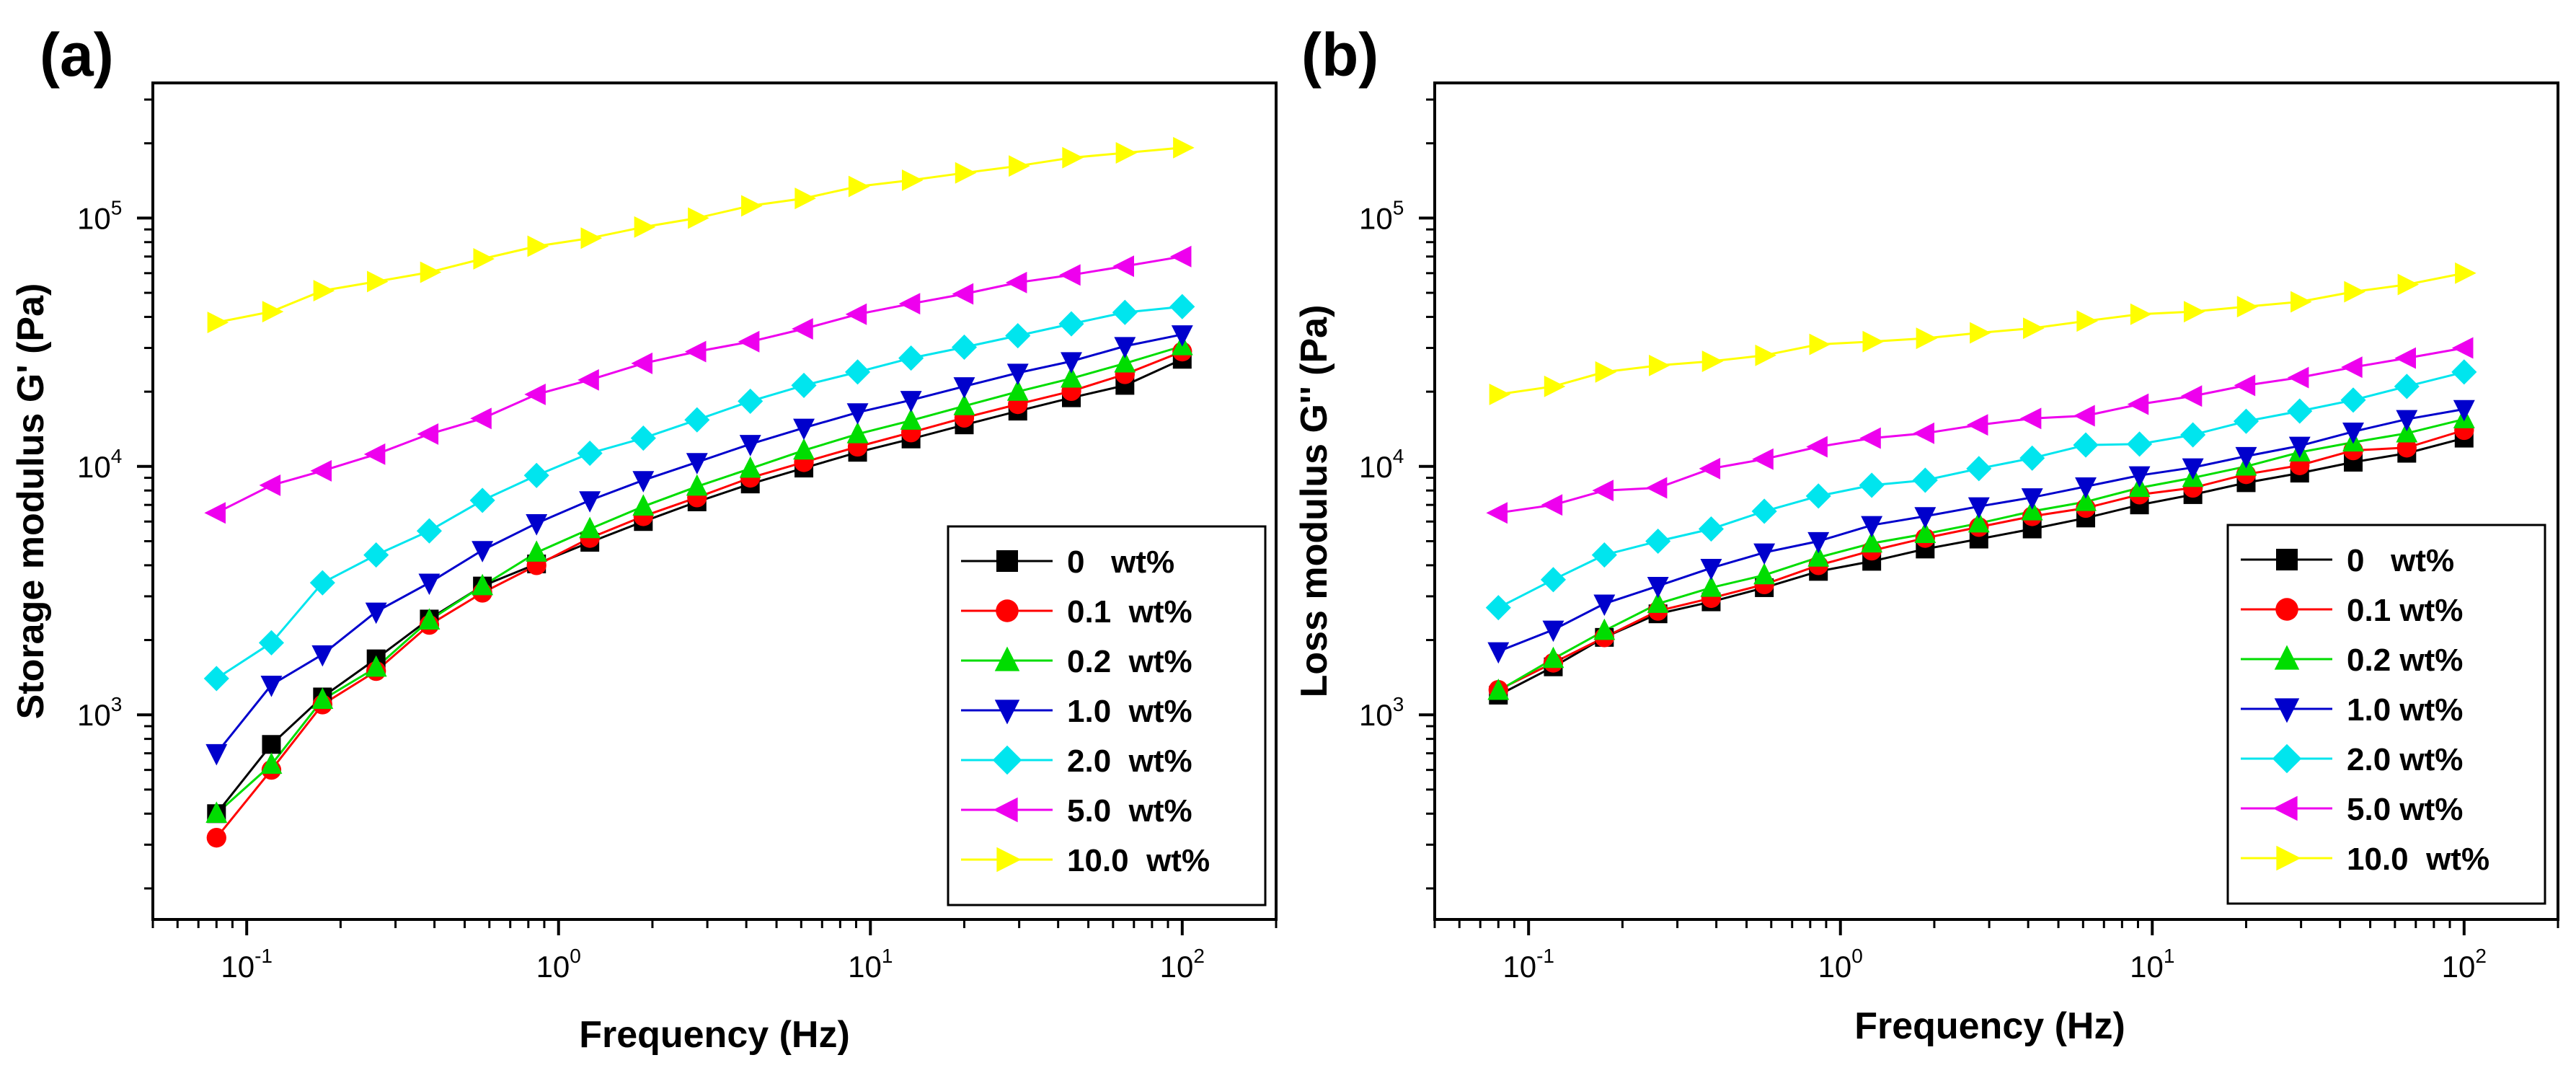  I want to click on x-axis-title-b: Frequency (Hz), so click(1989, 1026).